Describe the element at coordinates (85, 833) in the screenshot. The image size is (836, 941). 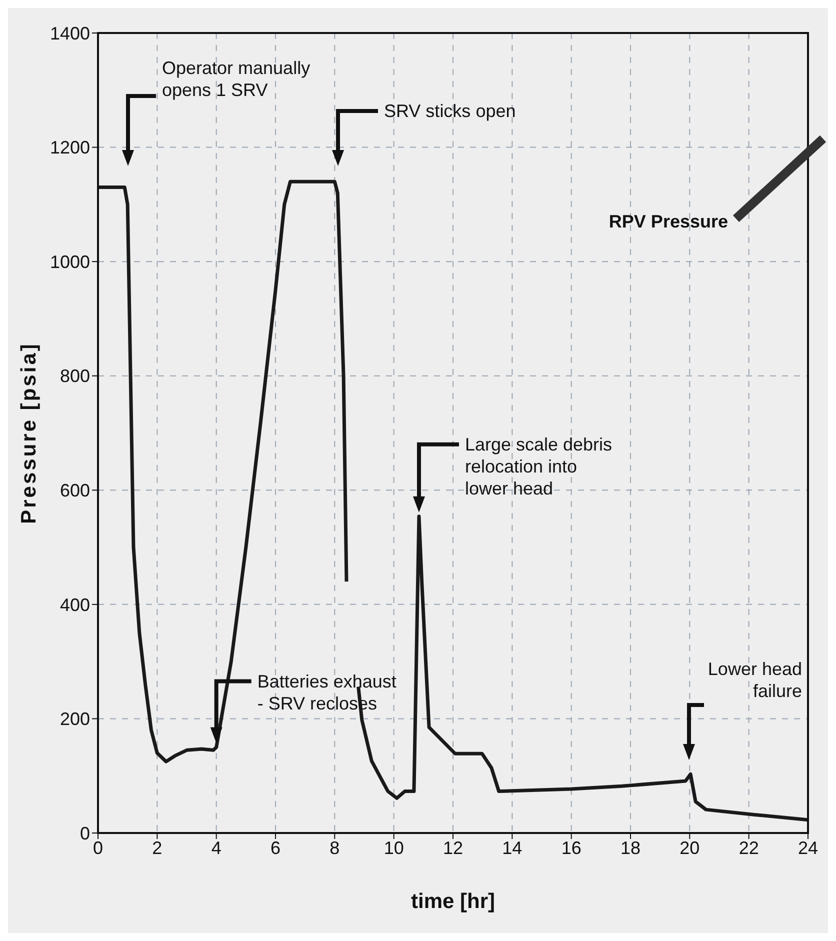
I see `y-tick-label: 0` at that location.